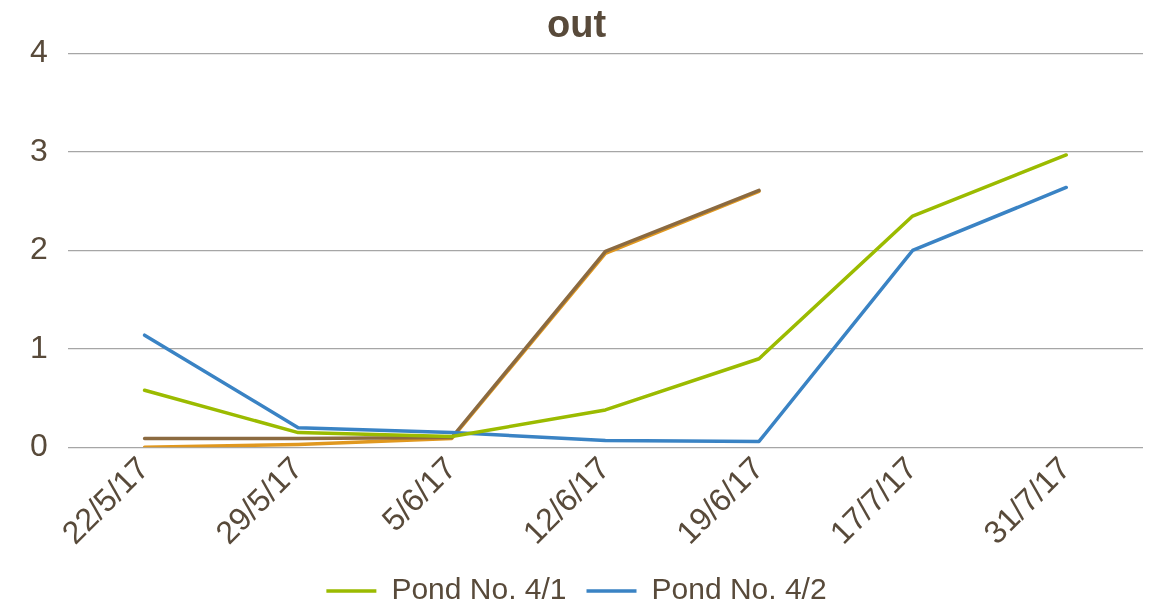 The width and height of the screenshot is (1173, 616). Describe the element at coordinates (39, 346) in the screenshot. I see `y-tick-label: 1` at that location.